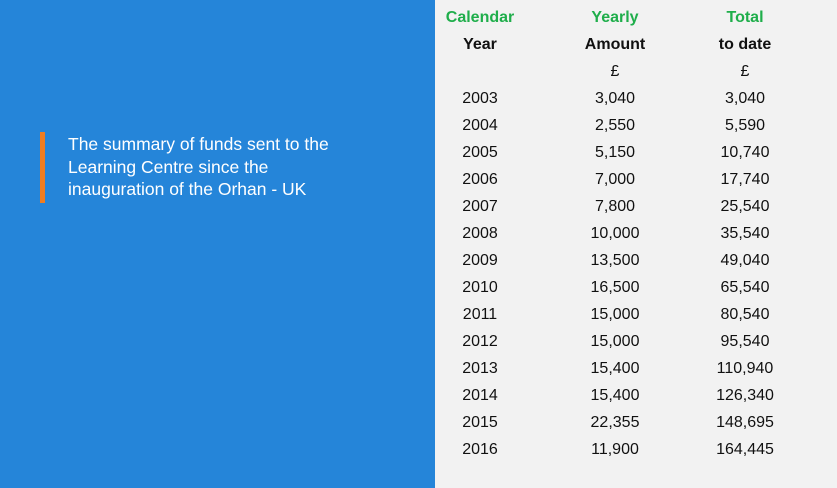 The width and height of the screenshot is (837, 488). I want to click on cell-year: 2015, so click(480, 422).